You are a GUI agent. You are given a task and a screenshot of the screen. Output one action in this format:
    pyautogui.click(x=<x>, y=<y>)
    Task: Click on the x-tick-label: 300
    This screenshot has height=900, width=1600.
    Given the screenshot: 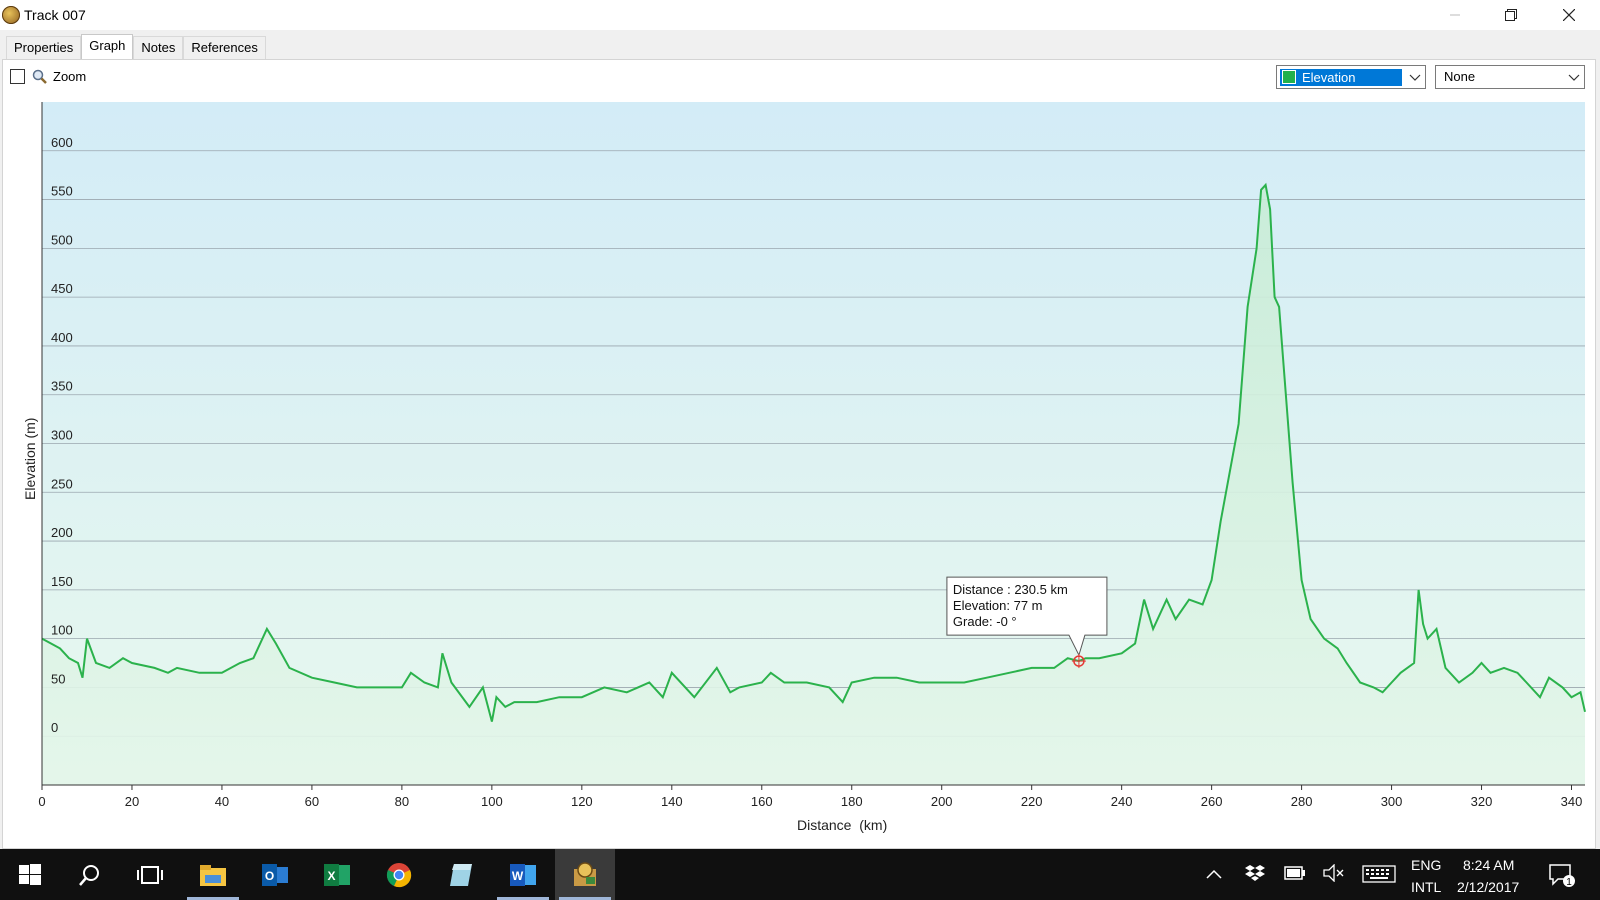 What is the action you would take?
    pyautogui.click(x=1392, y=801)
    